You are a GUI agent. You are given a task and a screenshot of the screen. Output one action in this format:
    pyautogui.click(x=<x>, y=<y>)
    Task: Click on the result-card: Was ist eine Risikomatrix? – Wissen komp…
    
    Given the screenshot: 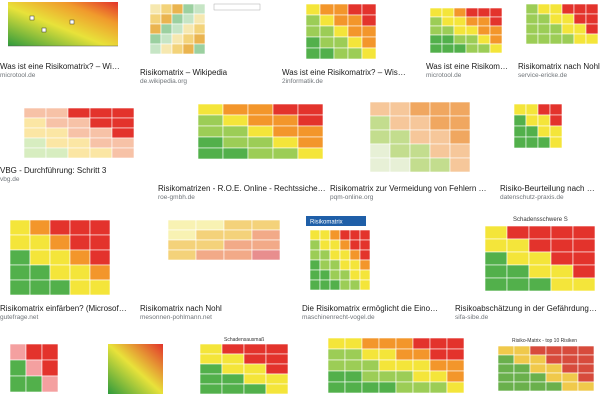 What is the action you would take?
    pyautogui.click(x=345, y=42)
    